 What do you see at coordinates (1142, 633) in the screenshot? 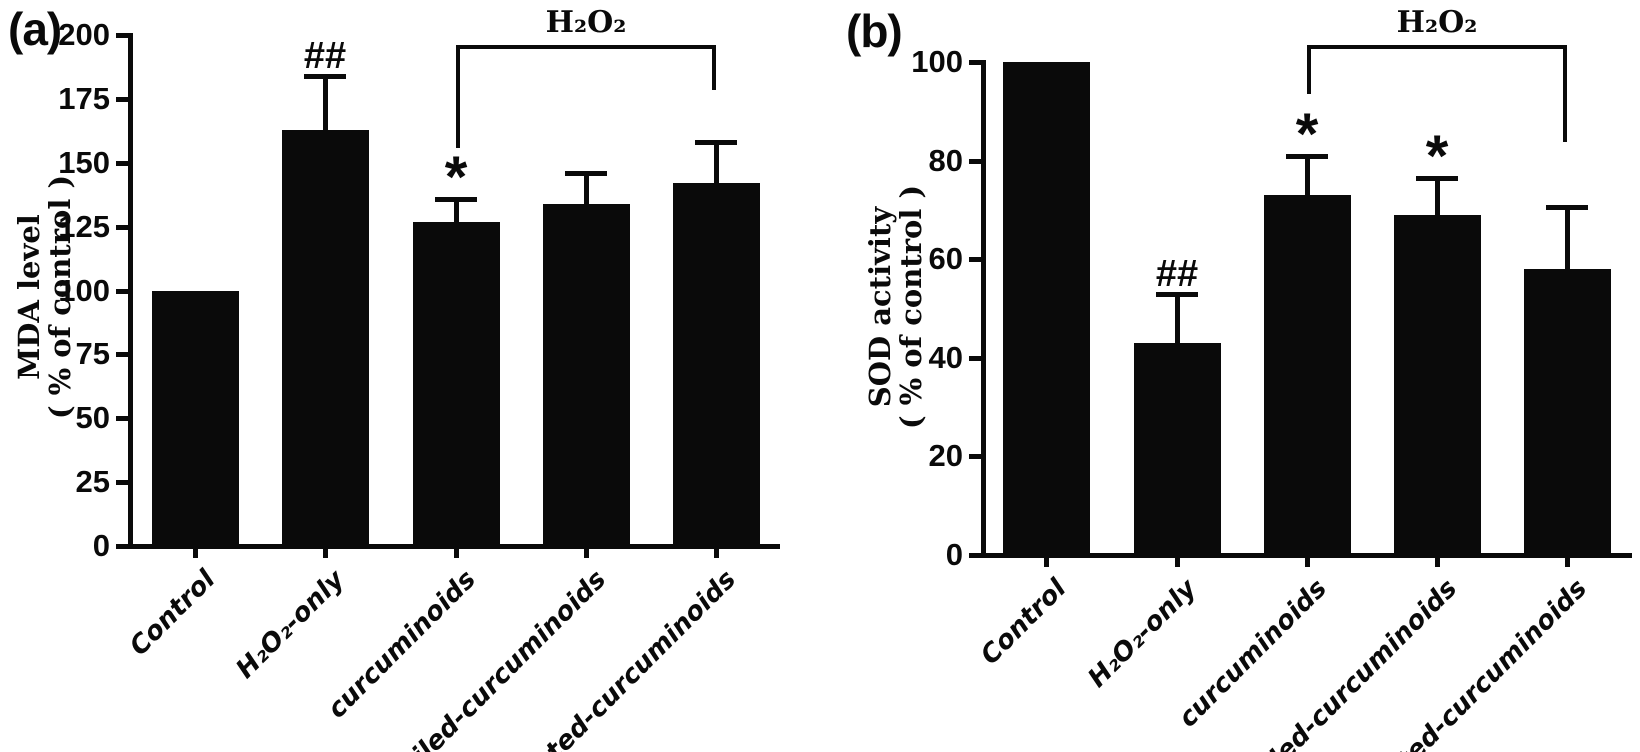
I see `x-category-label: H₂O₂-only` at bounding box center [1142, 633].